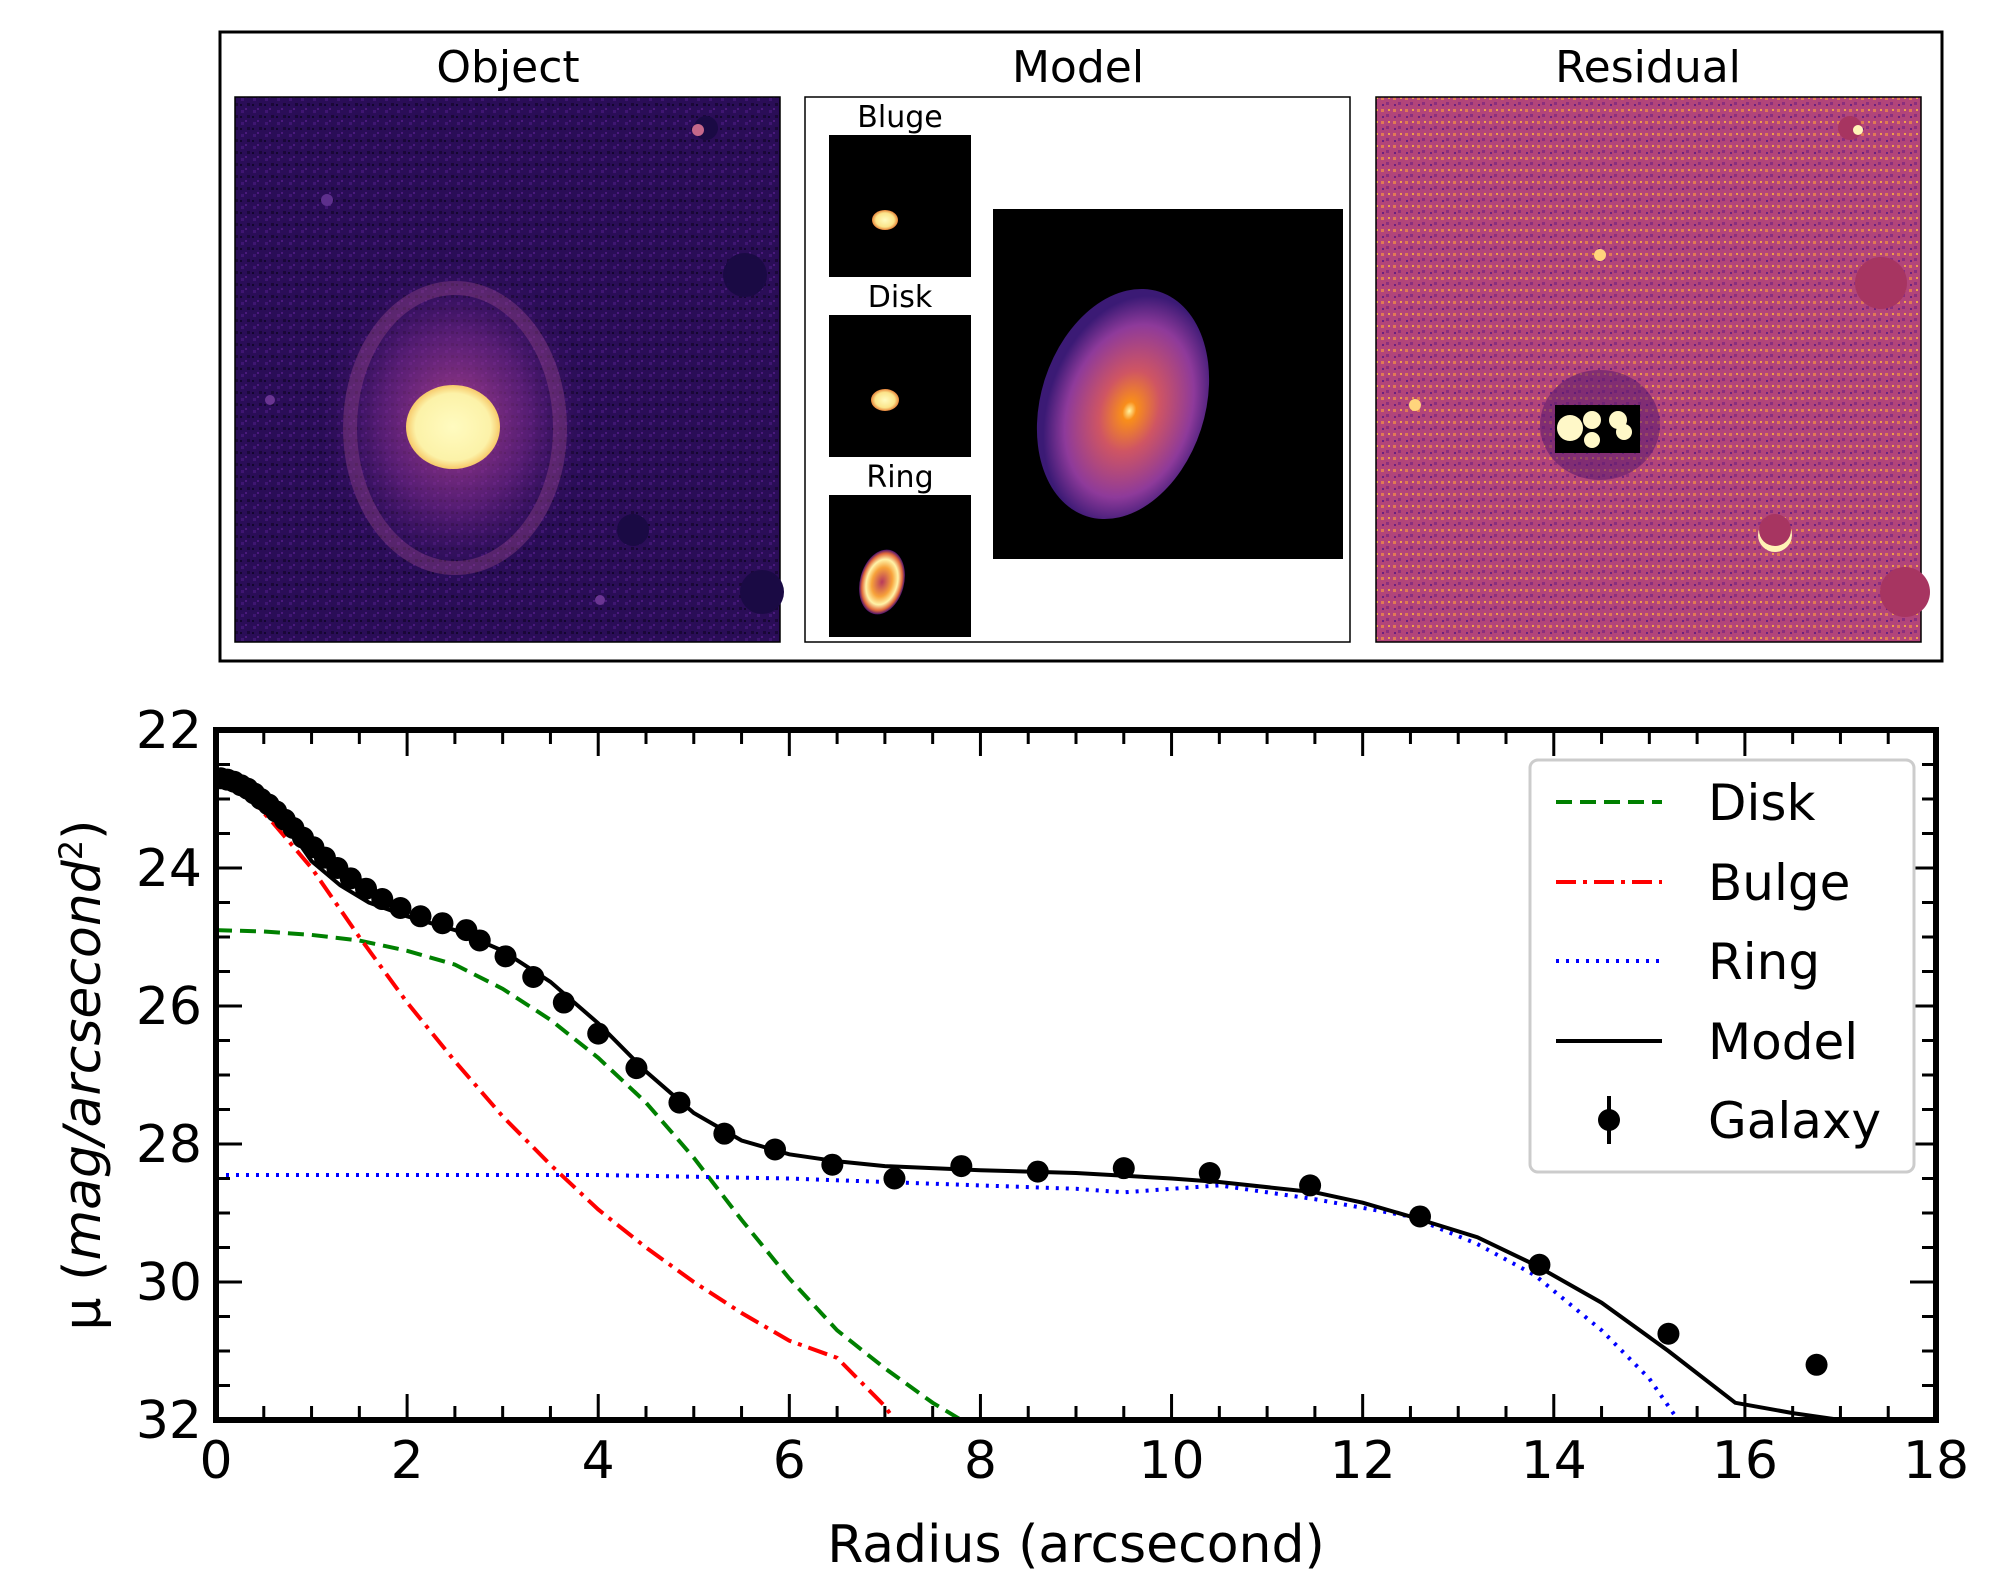 This screenshot has height=1591, width=1996. What do you see at coordinates (83, 1296) in the screenshot?
I see `y-axis-label-prefix: μ (` at bounding box center [83, 1296].